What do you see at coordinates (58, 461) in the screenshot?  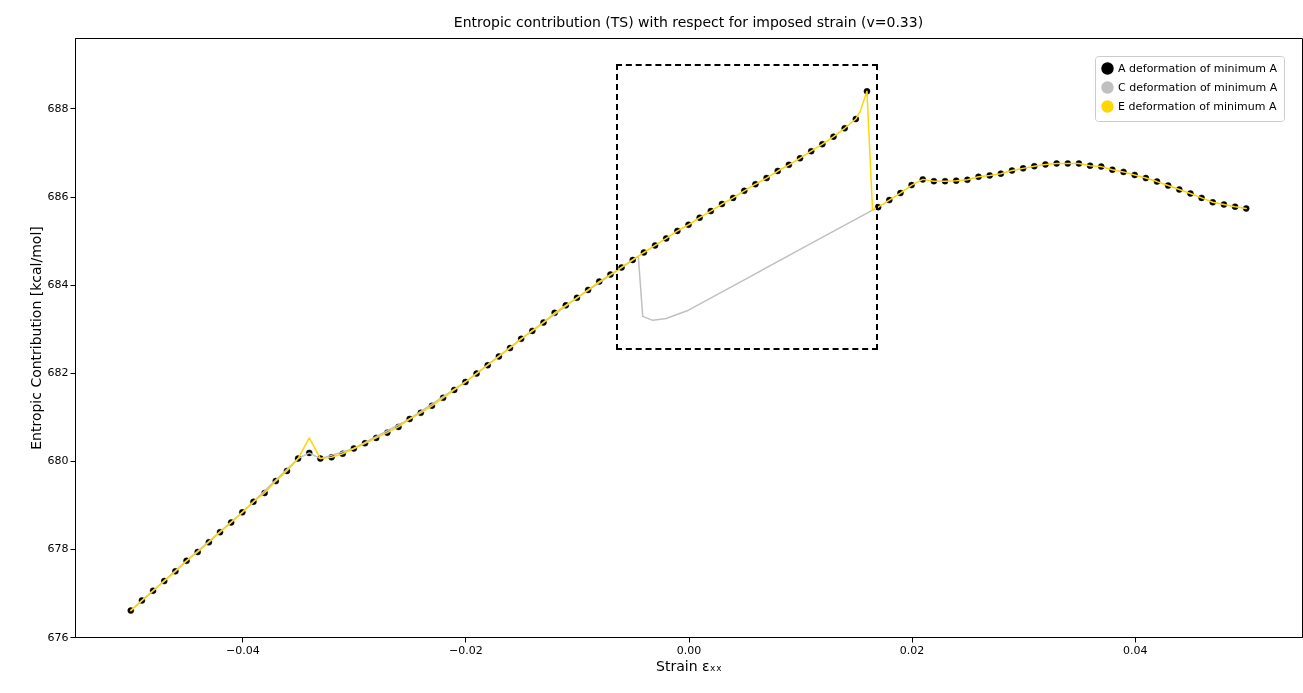 I see `y-tick-label: 680` at bounding box center [58, 461].